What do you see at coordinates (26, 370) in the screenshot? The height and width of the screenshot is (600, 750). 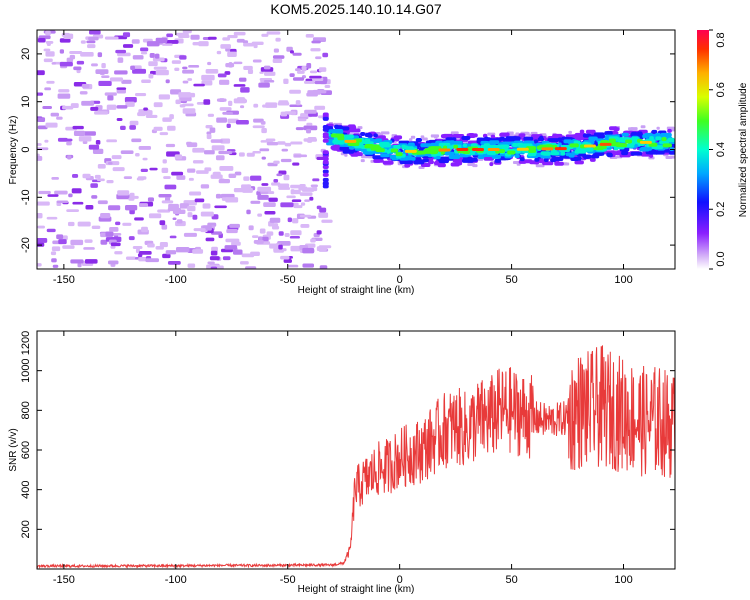 I see `y-tick-label: 1000` at bounding box center [26, 370].